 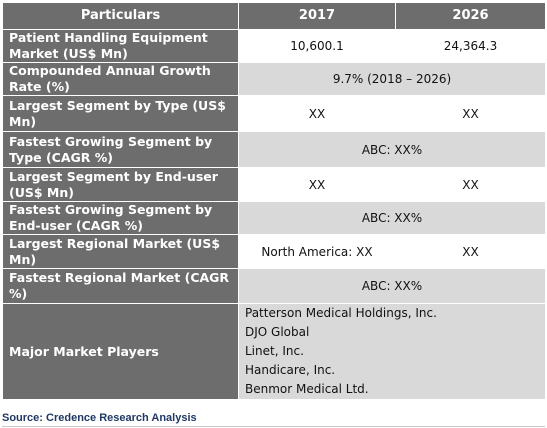 I want to click on header-particulars: Particulars, so click(x=120, y=16).